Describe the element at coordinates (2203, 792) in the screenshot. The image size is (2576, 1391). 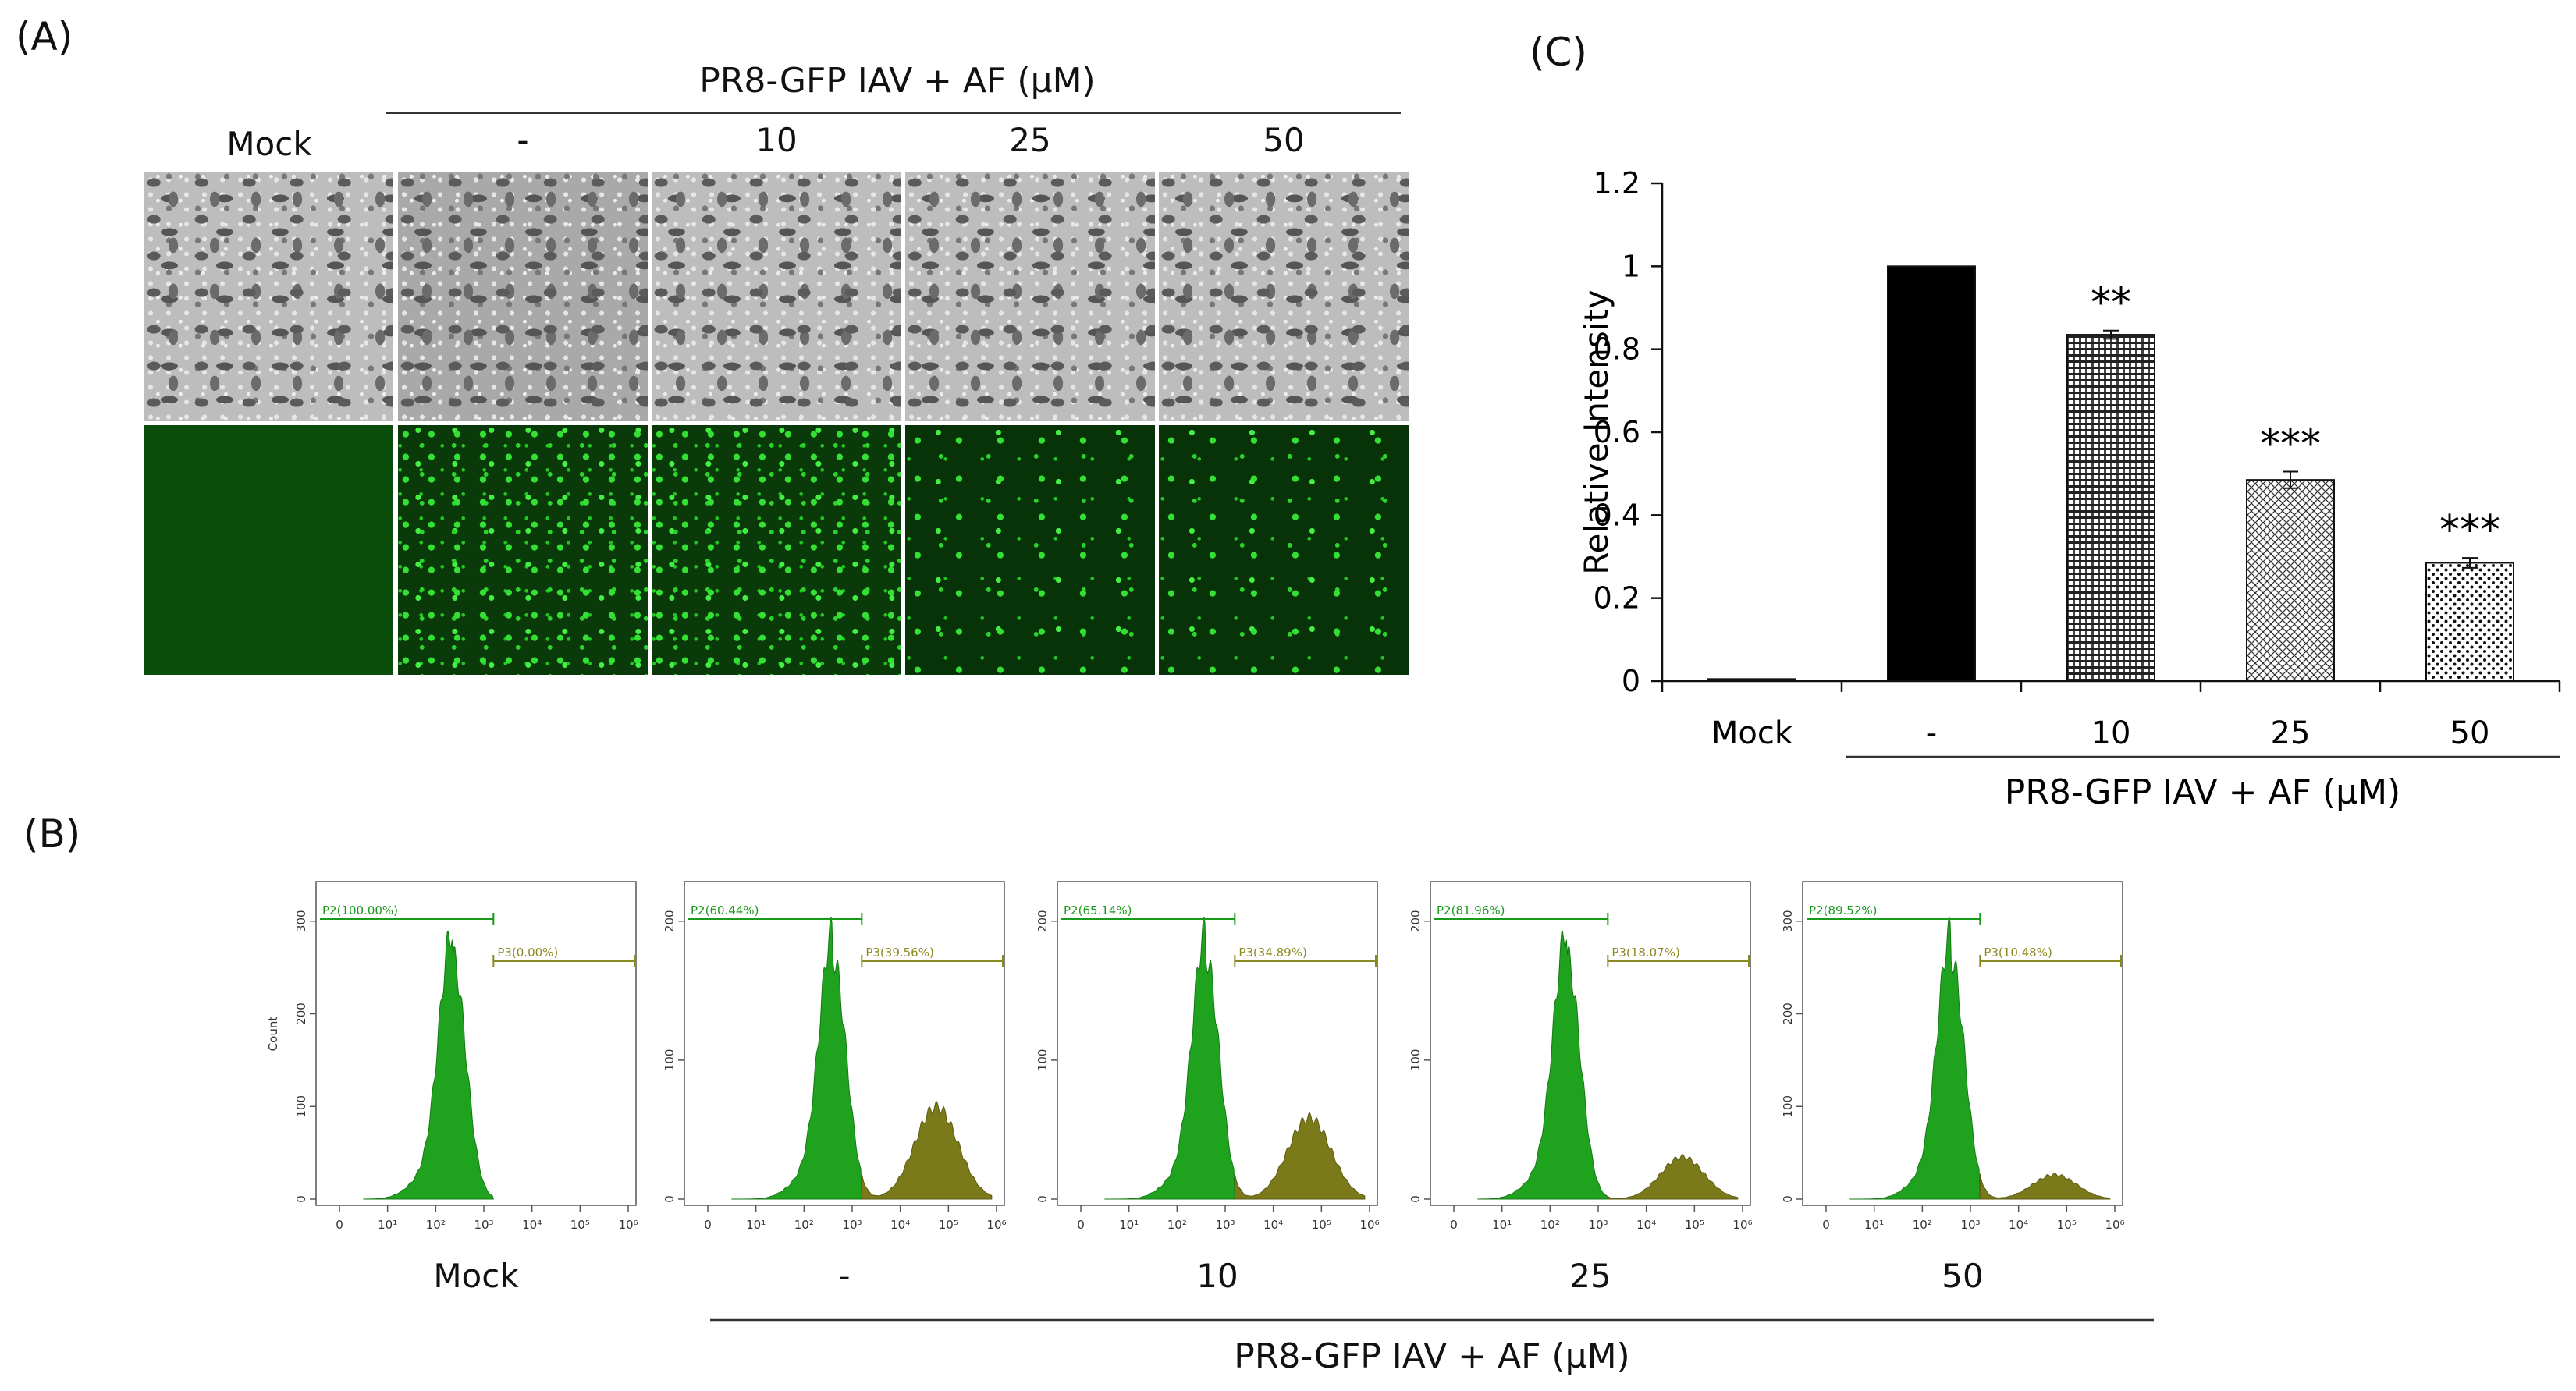
I see `group-label: PR8-GFP IAV + AF (μM)` at that location.